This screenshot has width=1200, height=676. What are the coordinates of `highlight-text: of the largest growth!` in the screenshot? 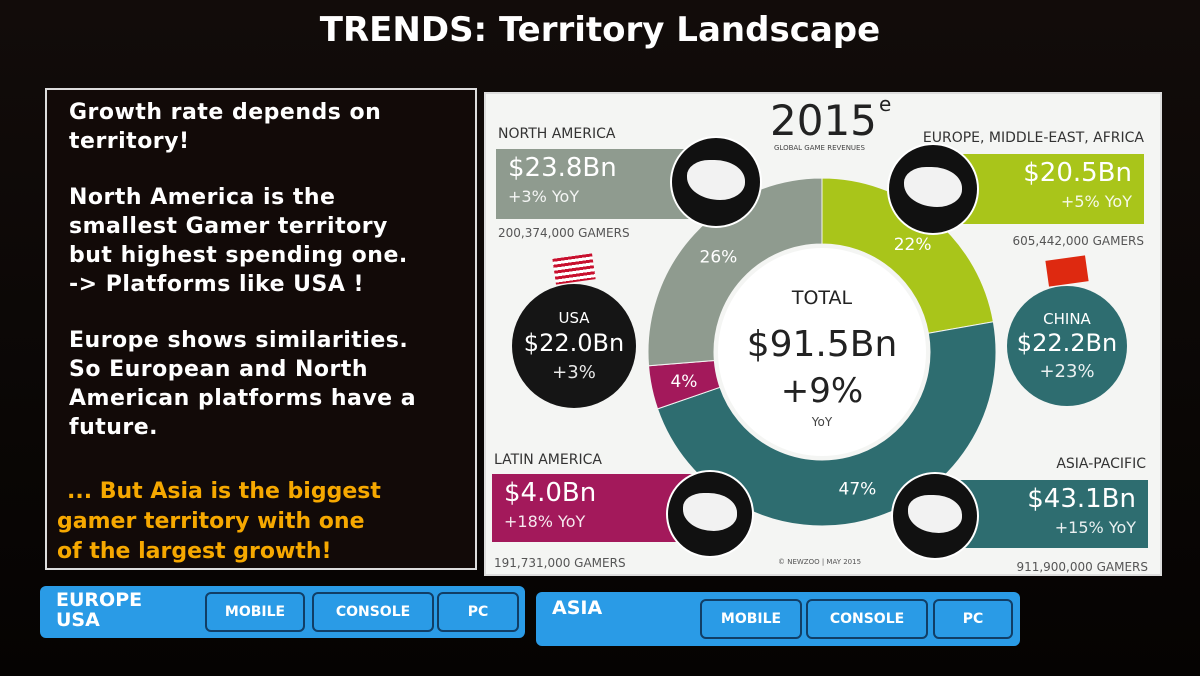 It's located at (194, 551).